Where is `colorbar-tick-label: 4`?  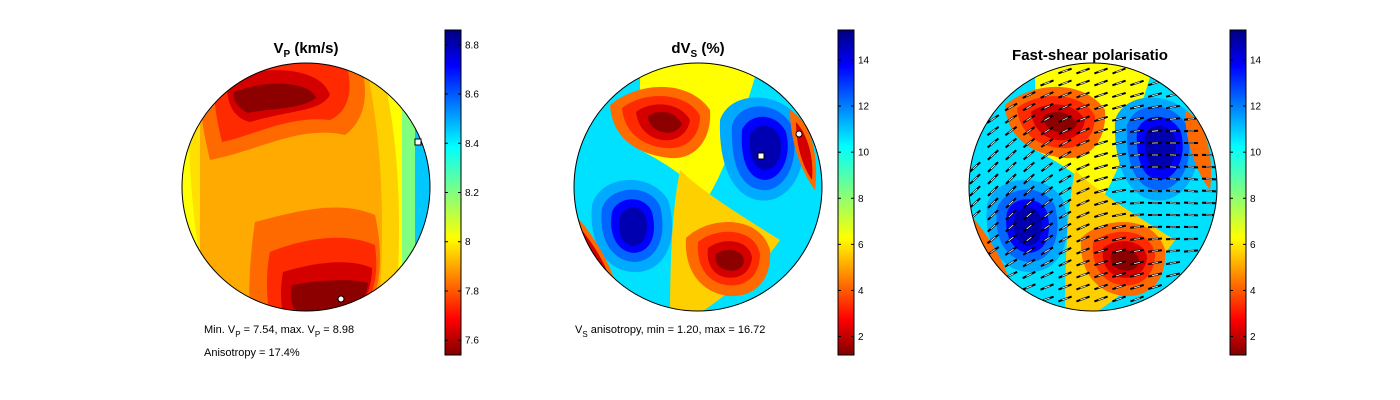
colorbar-tick-label: 4 is located at coordinates (861, 291).